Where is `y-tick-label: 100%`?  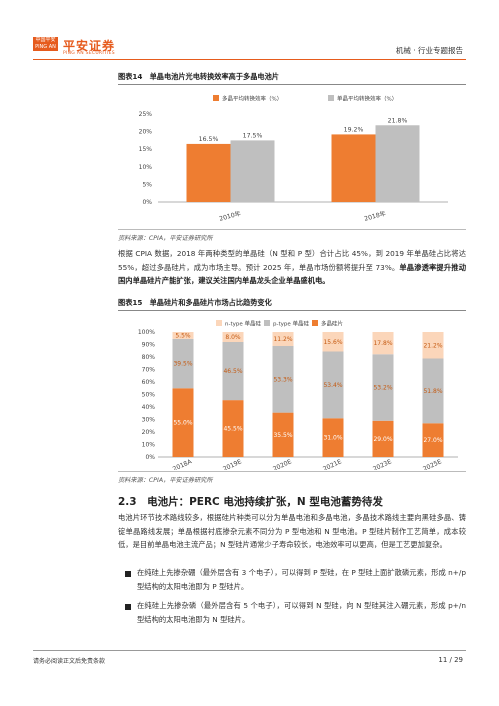
y-tick-label: 100% is located at coordinates (146, 332).